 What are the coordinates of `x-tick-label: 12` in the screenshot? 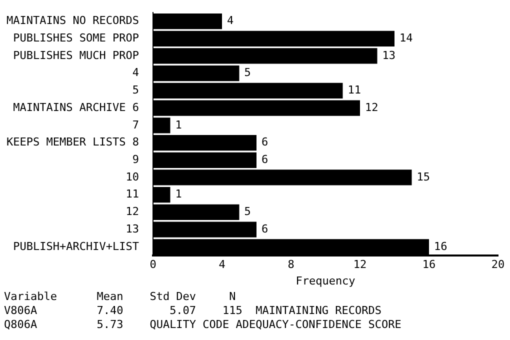 It's located at (360, 265).